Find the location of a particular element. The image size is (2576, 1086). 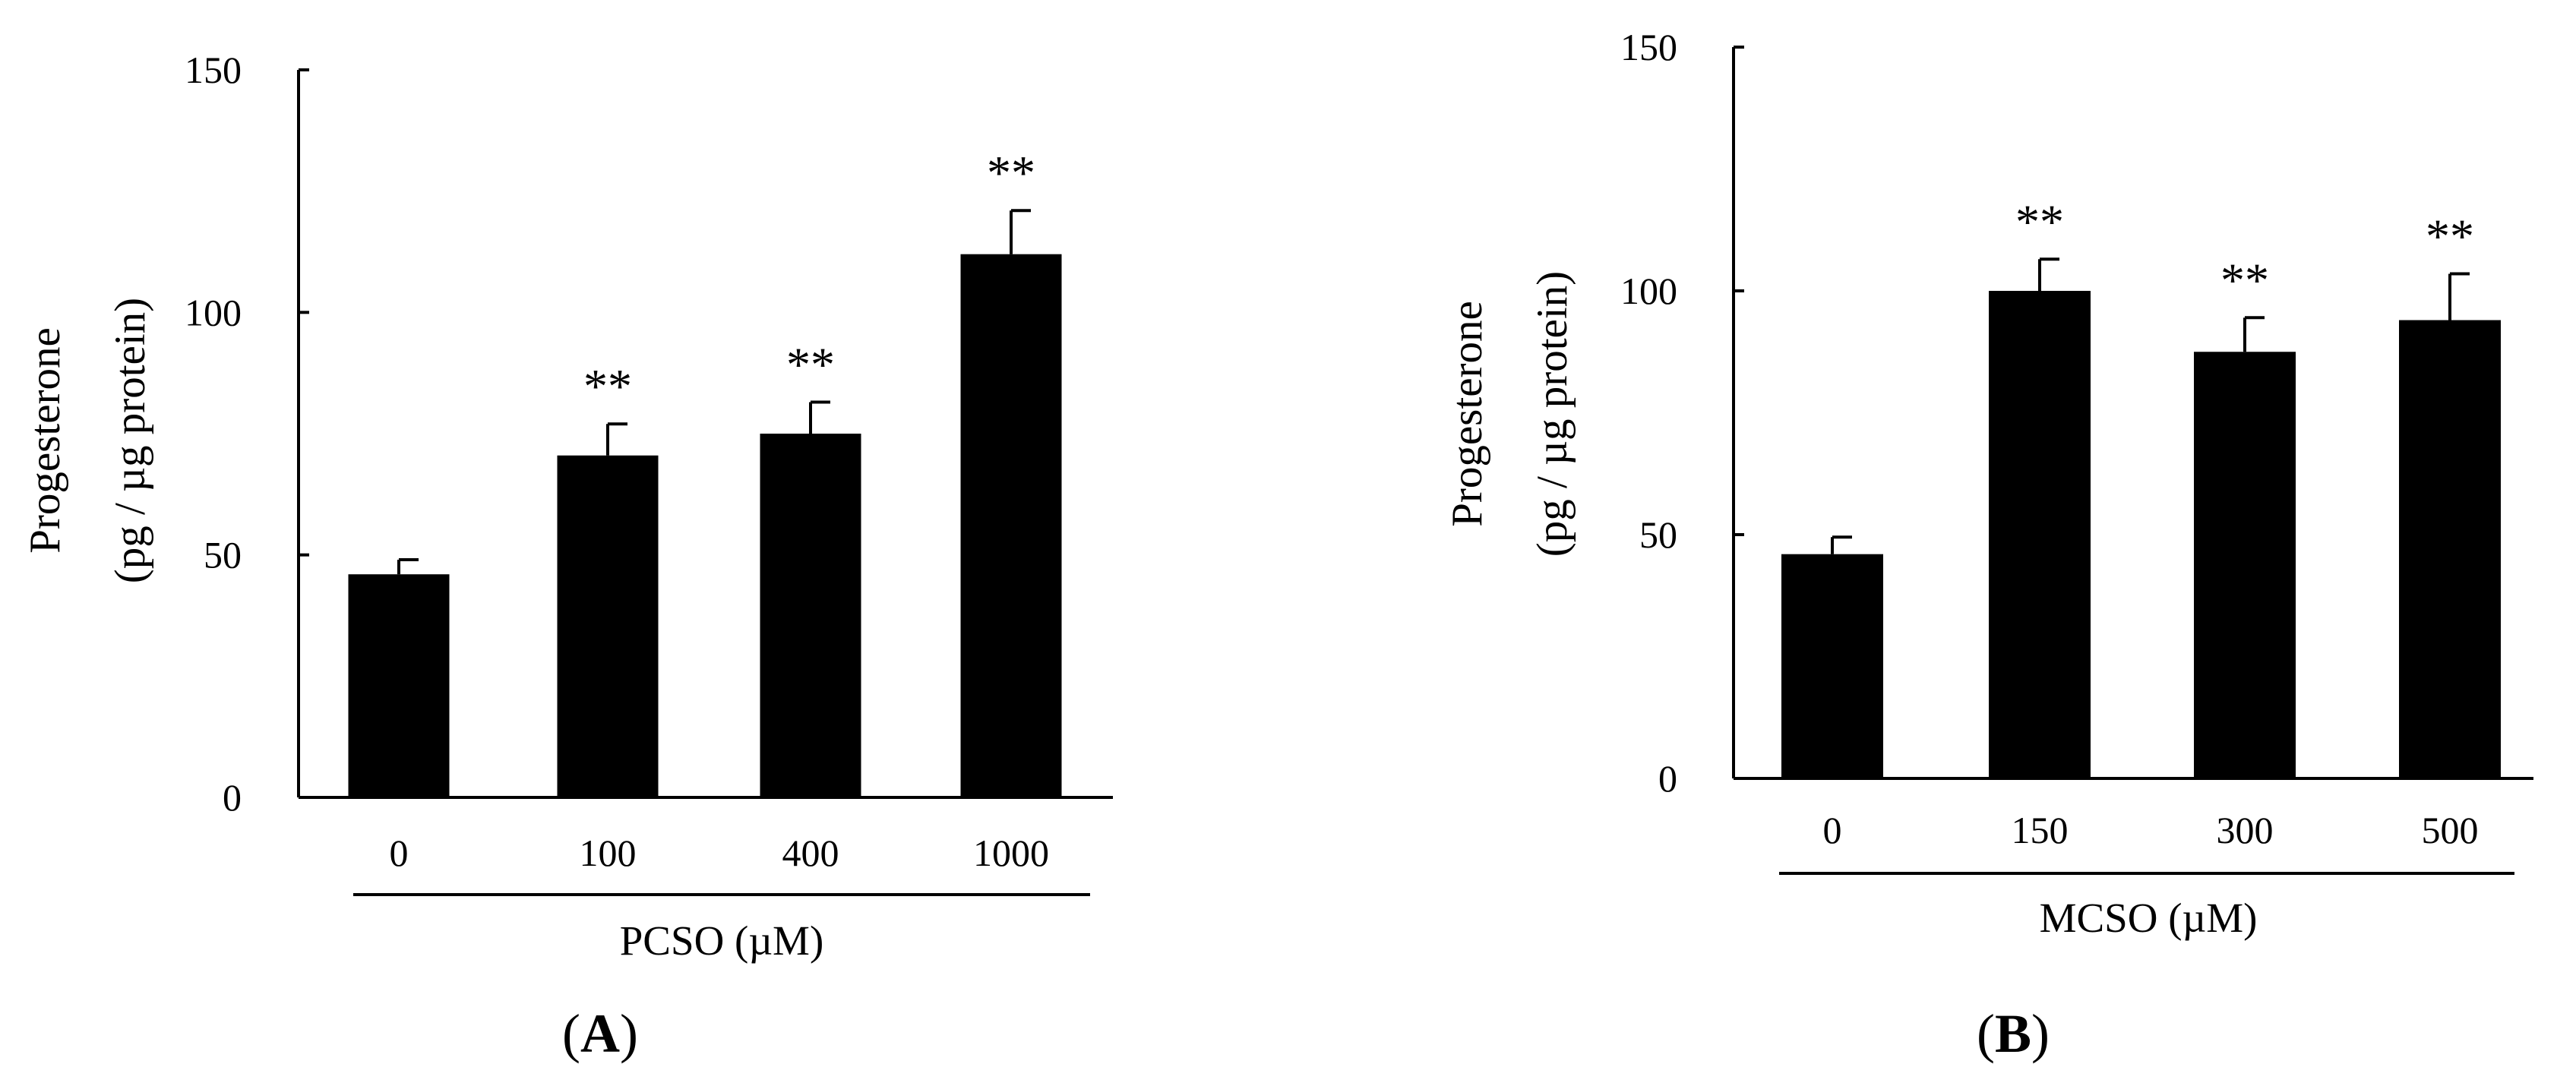

panel-letter: A is located at coordinates (600, 1033).